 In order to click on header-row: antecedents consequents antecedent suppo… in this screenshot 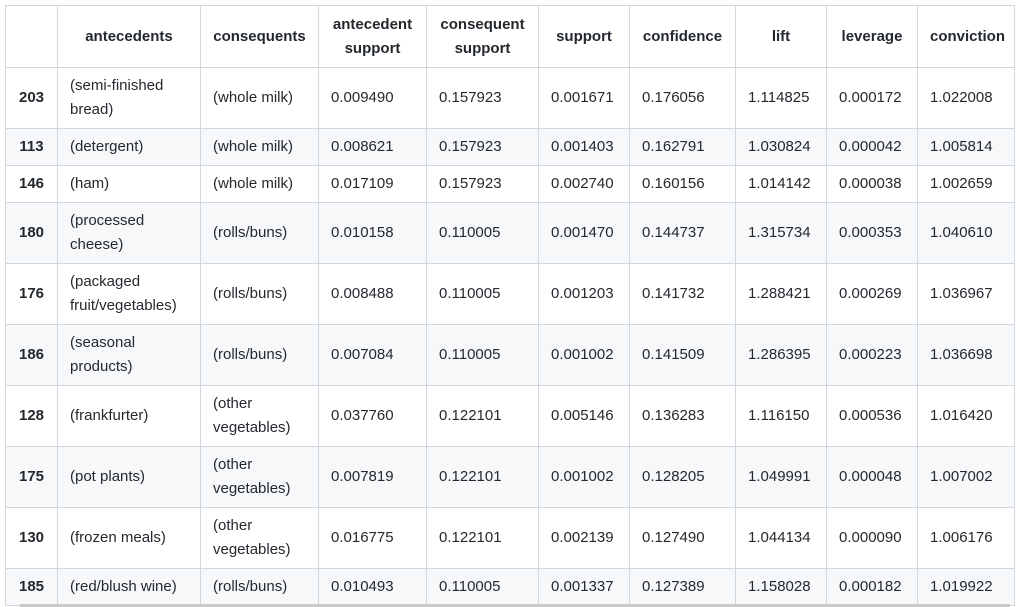, I will do `click(510, 36)`.